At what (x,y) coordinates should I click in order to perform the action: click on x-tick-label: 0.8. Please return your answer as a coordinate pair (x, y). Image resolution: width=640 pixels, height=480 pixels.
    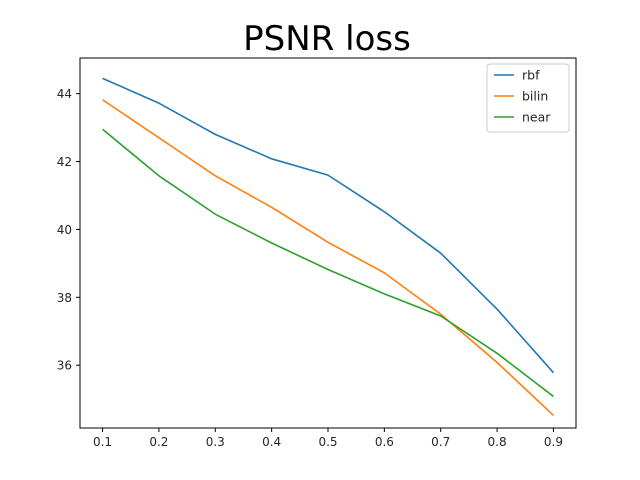
    Looking at the image, I should click on (497, 442).